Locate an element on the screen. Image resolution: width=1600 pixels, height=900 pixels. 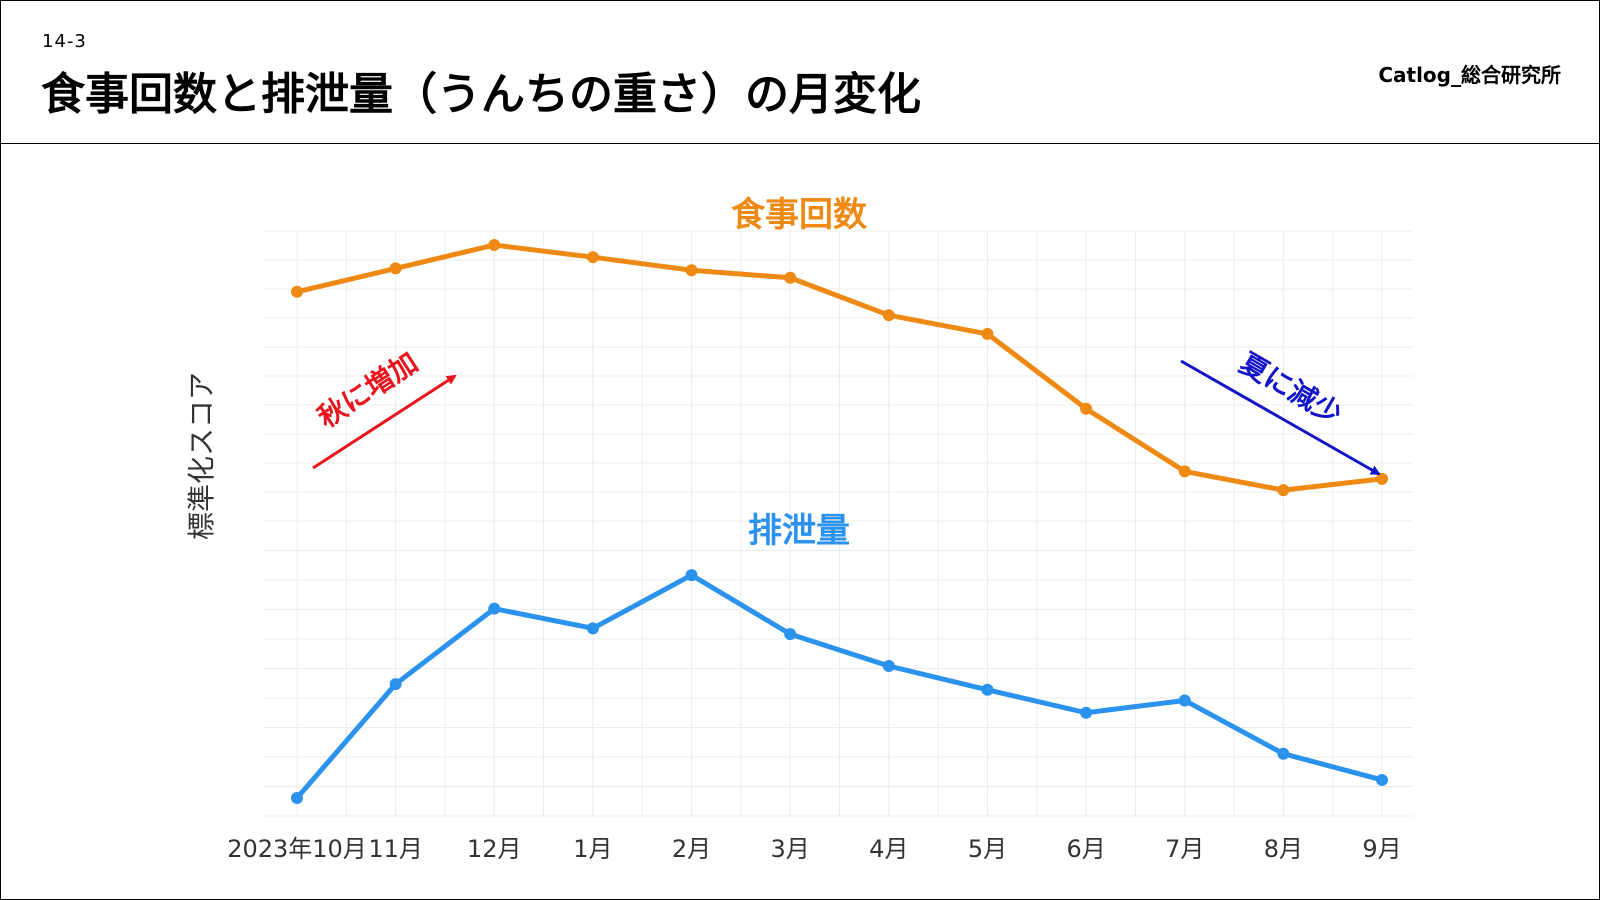
x-tick-label: 6月 is located at coordinates (1085, 849).